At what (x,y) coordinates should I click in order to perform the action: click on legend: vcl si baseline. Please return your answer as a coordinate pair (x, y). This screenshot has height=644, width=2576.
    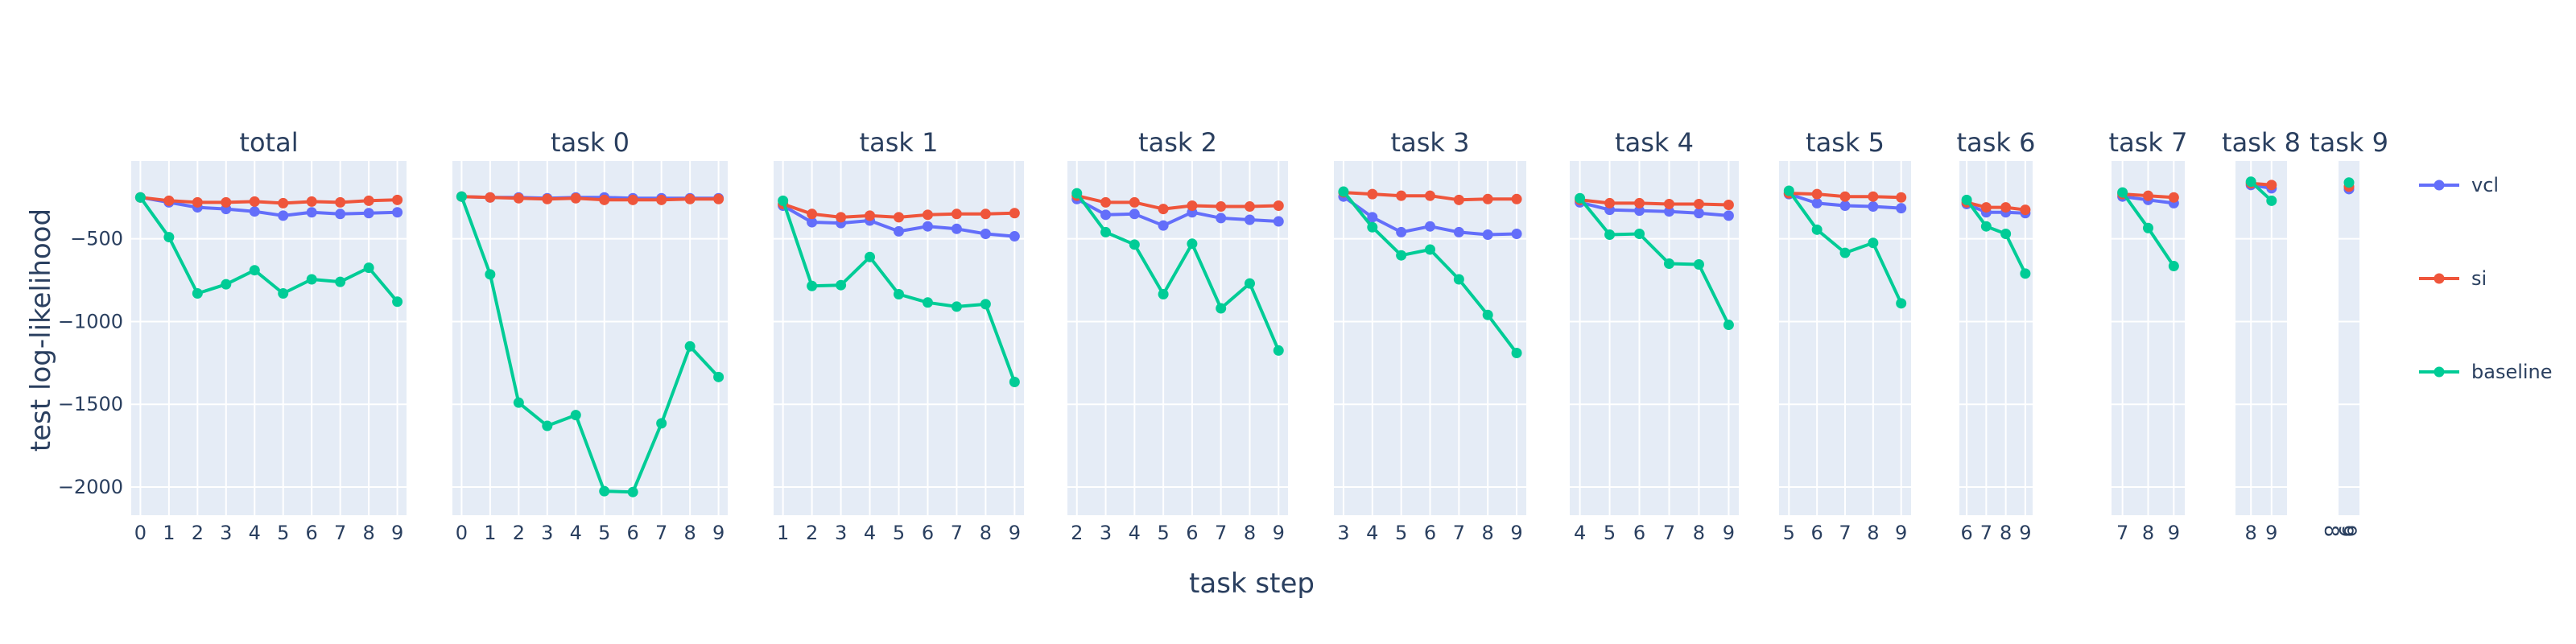
    Looking at the image, I should click on (2486, 278).